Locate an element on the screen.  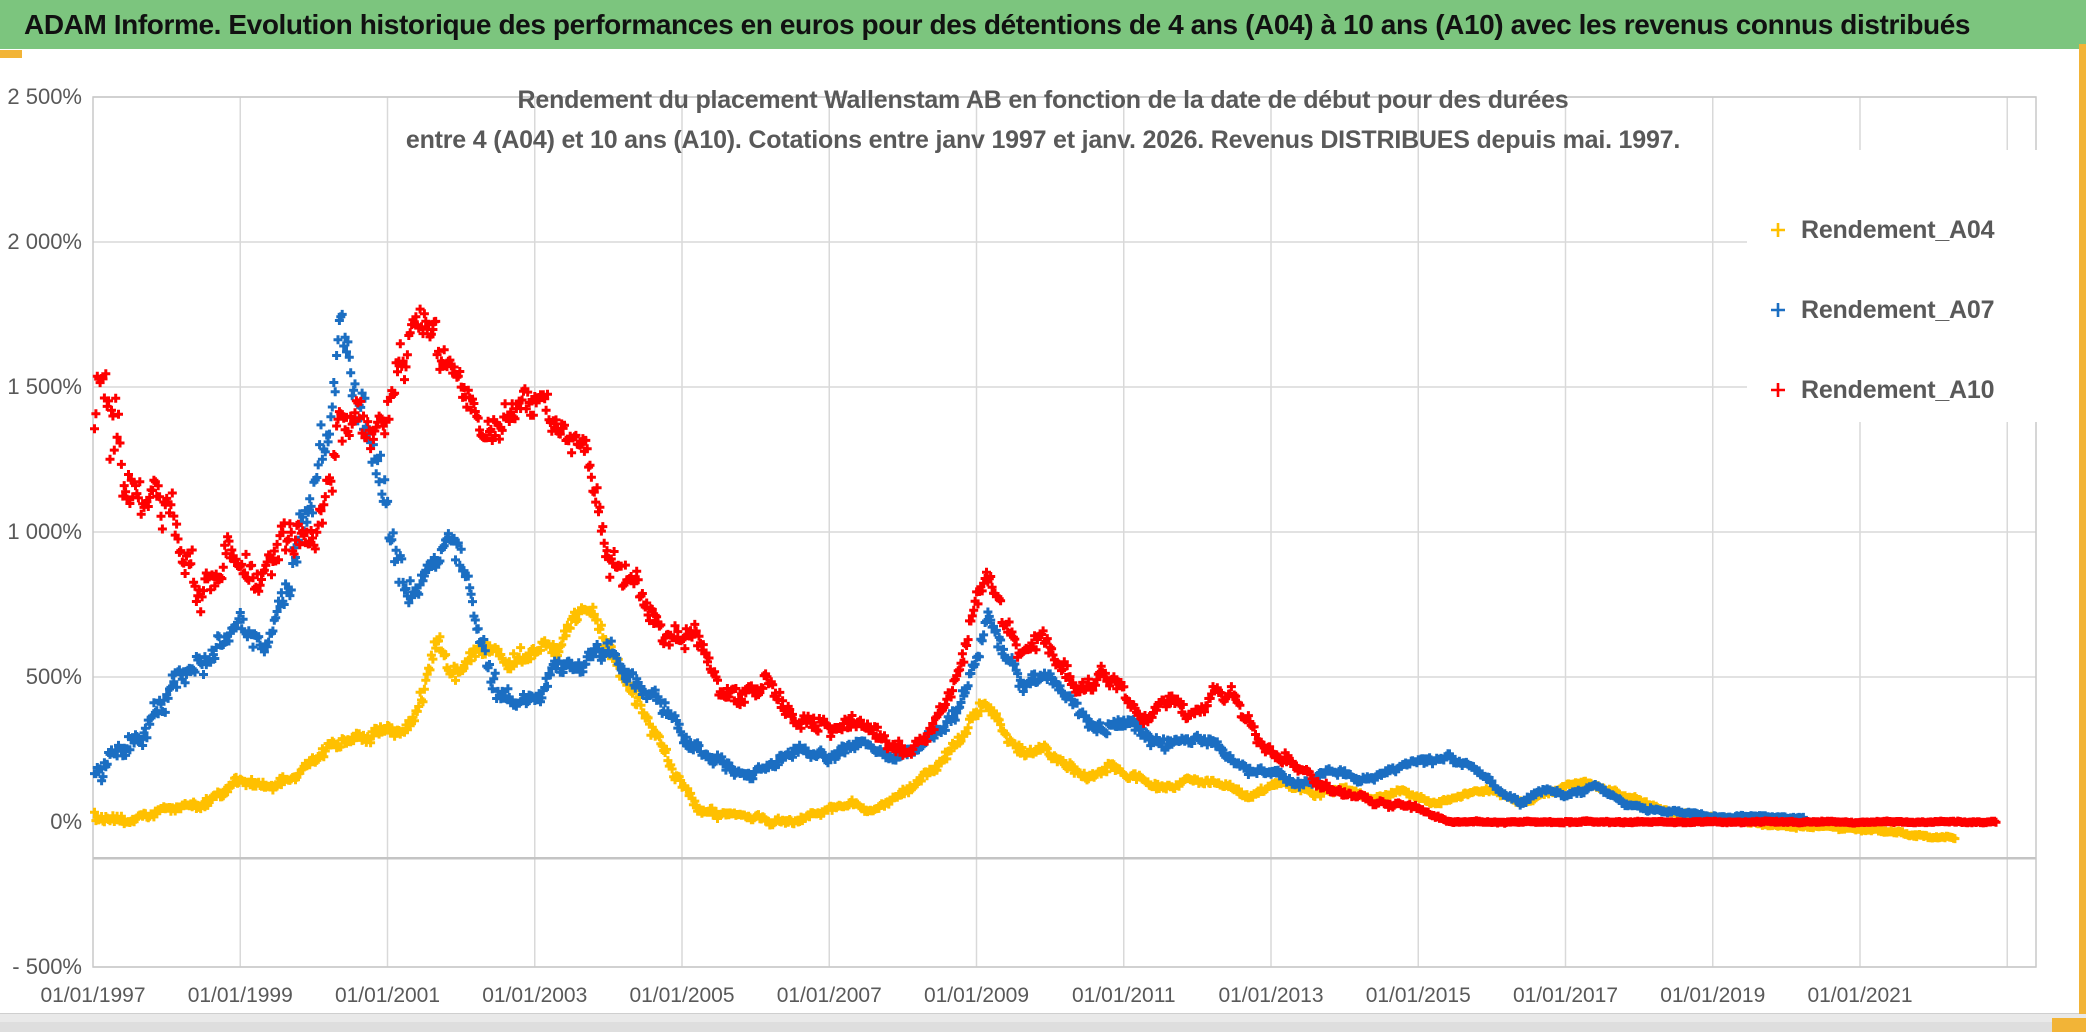
legend-entry-a10: Rendement_A10 is located at coordinates (1913, 390).